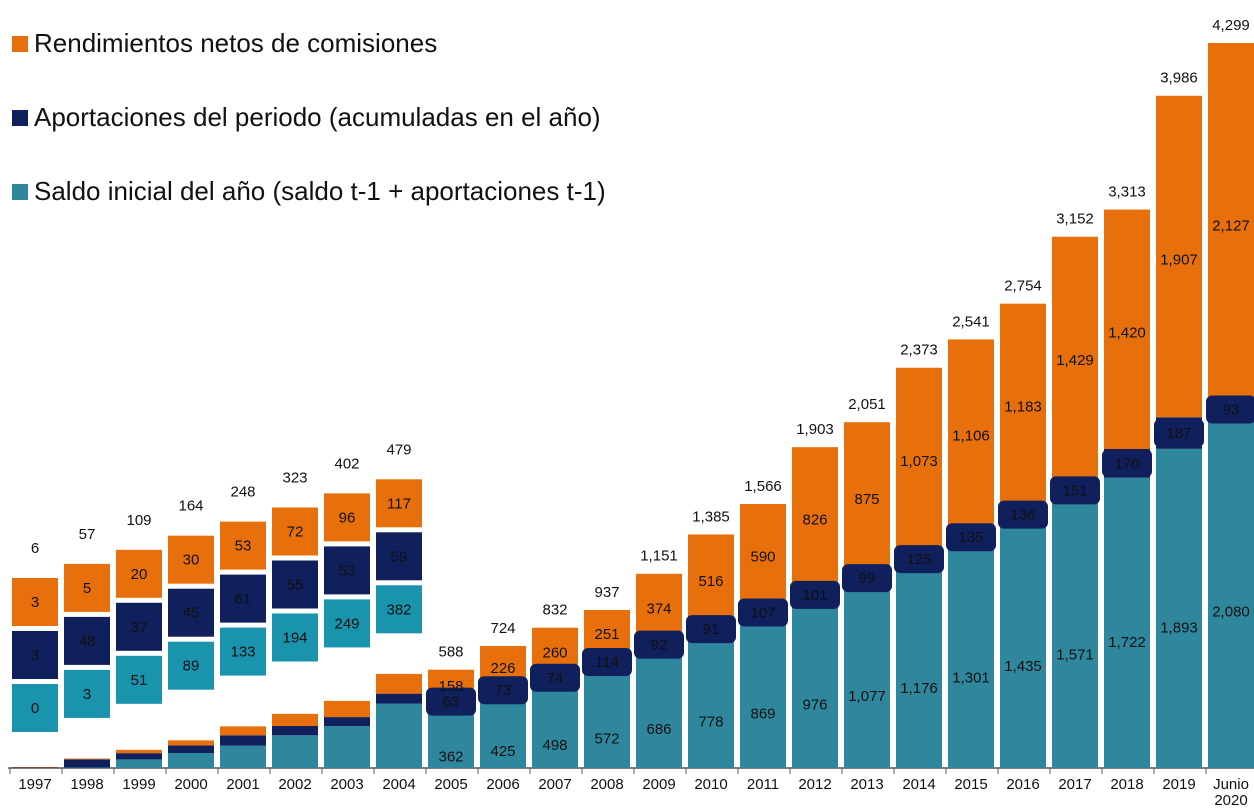 This screenshot has width=1254, height=810. Describe the element at coordinates (1023, 406) in the screenshot. I see `value-label: 1,183` at that location.